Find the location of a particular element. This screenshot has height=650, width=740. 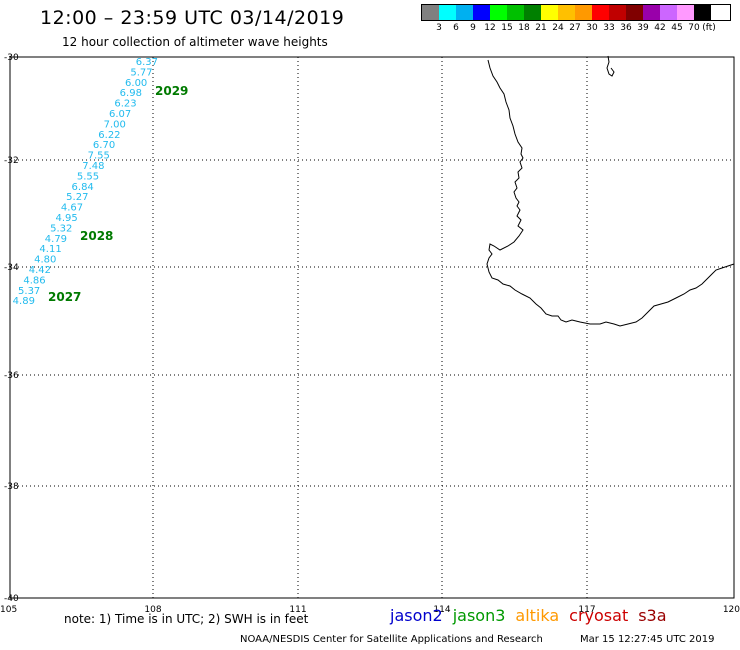

wave-height-value: 4.80 is located at coordinates (45, 260).